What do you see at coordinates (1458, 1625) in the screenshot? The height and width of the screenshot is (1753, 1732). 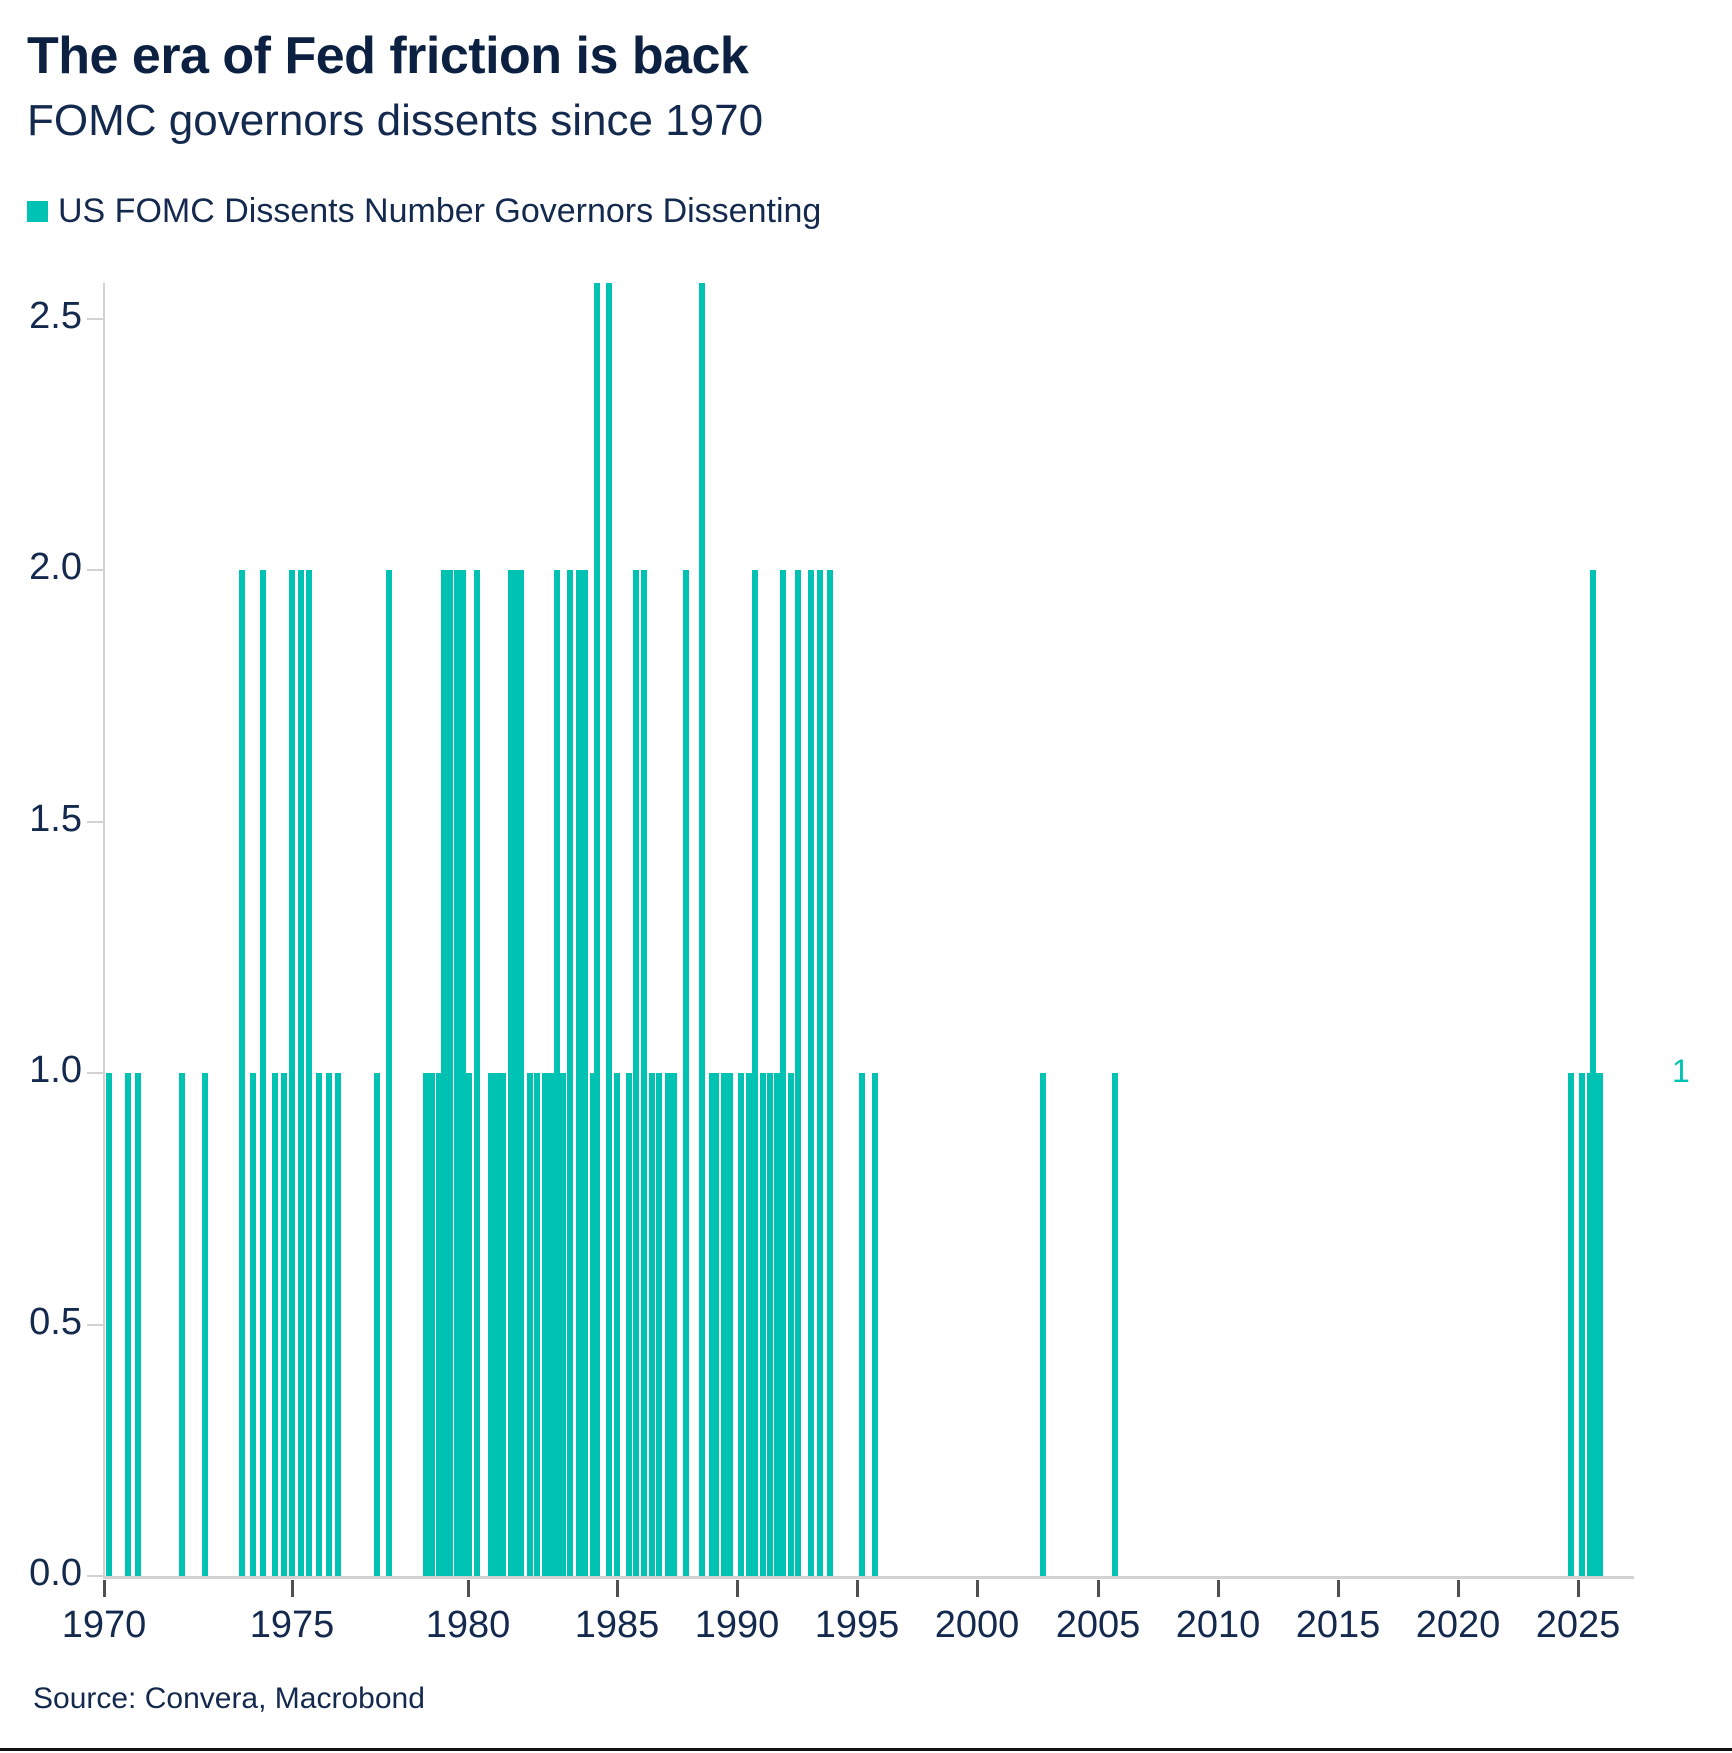 I see `x-tick-label: 2020` at bounding box center [1458, 1625].